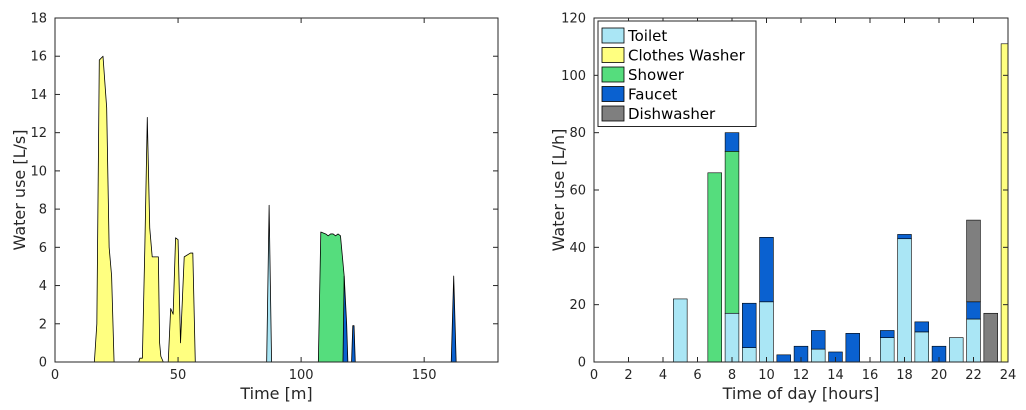  Describe the element at coordinates (577, 305) in the screenshot. I see `y-tick-label: 20` at that location.